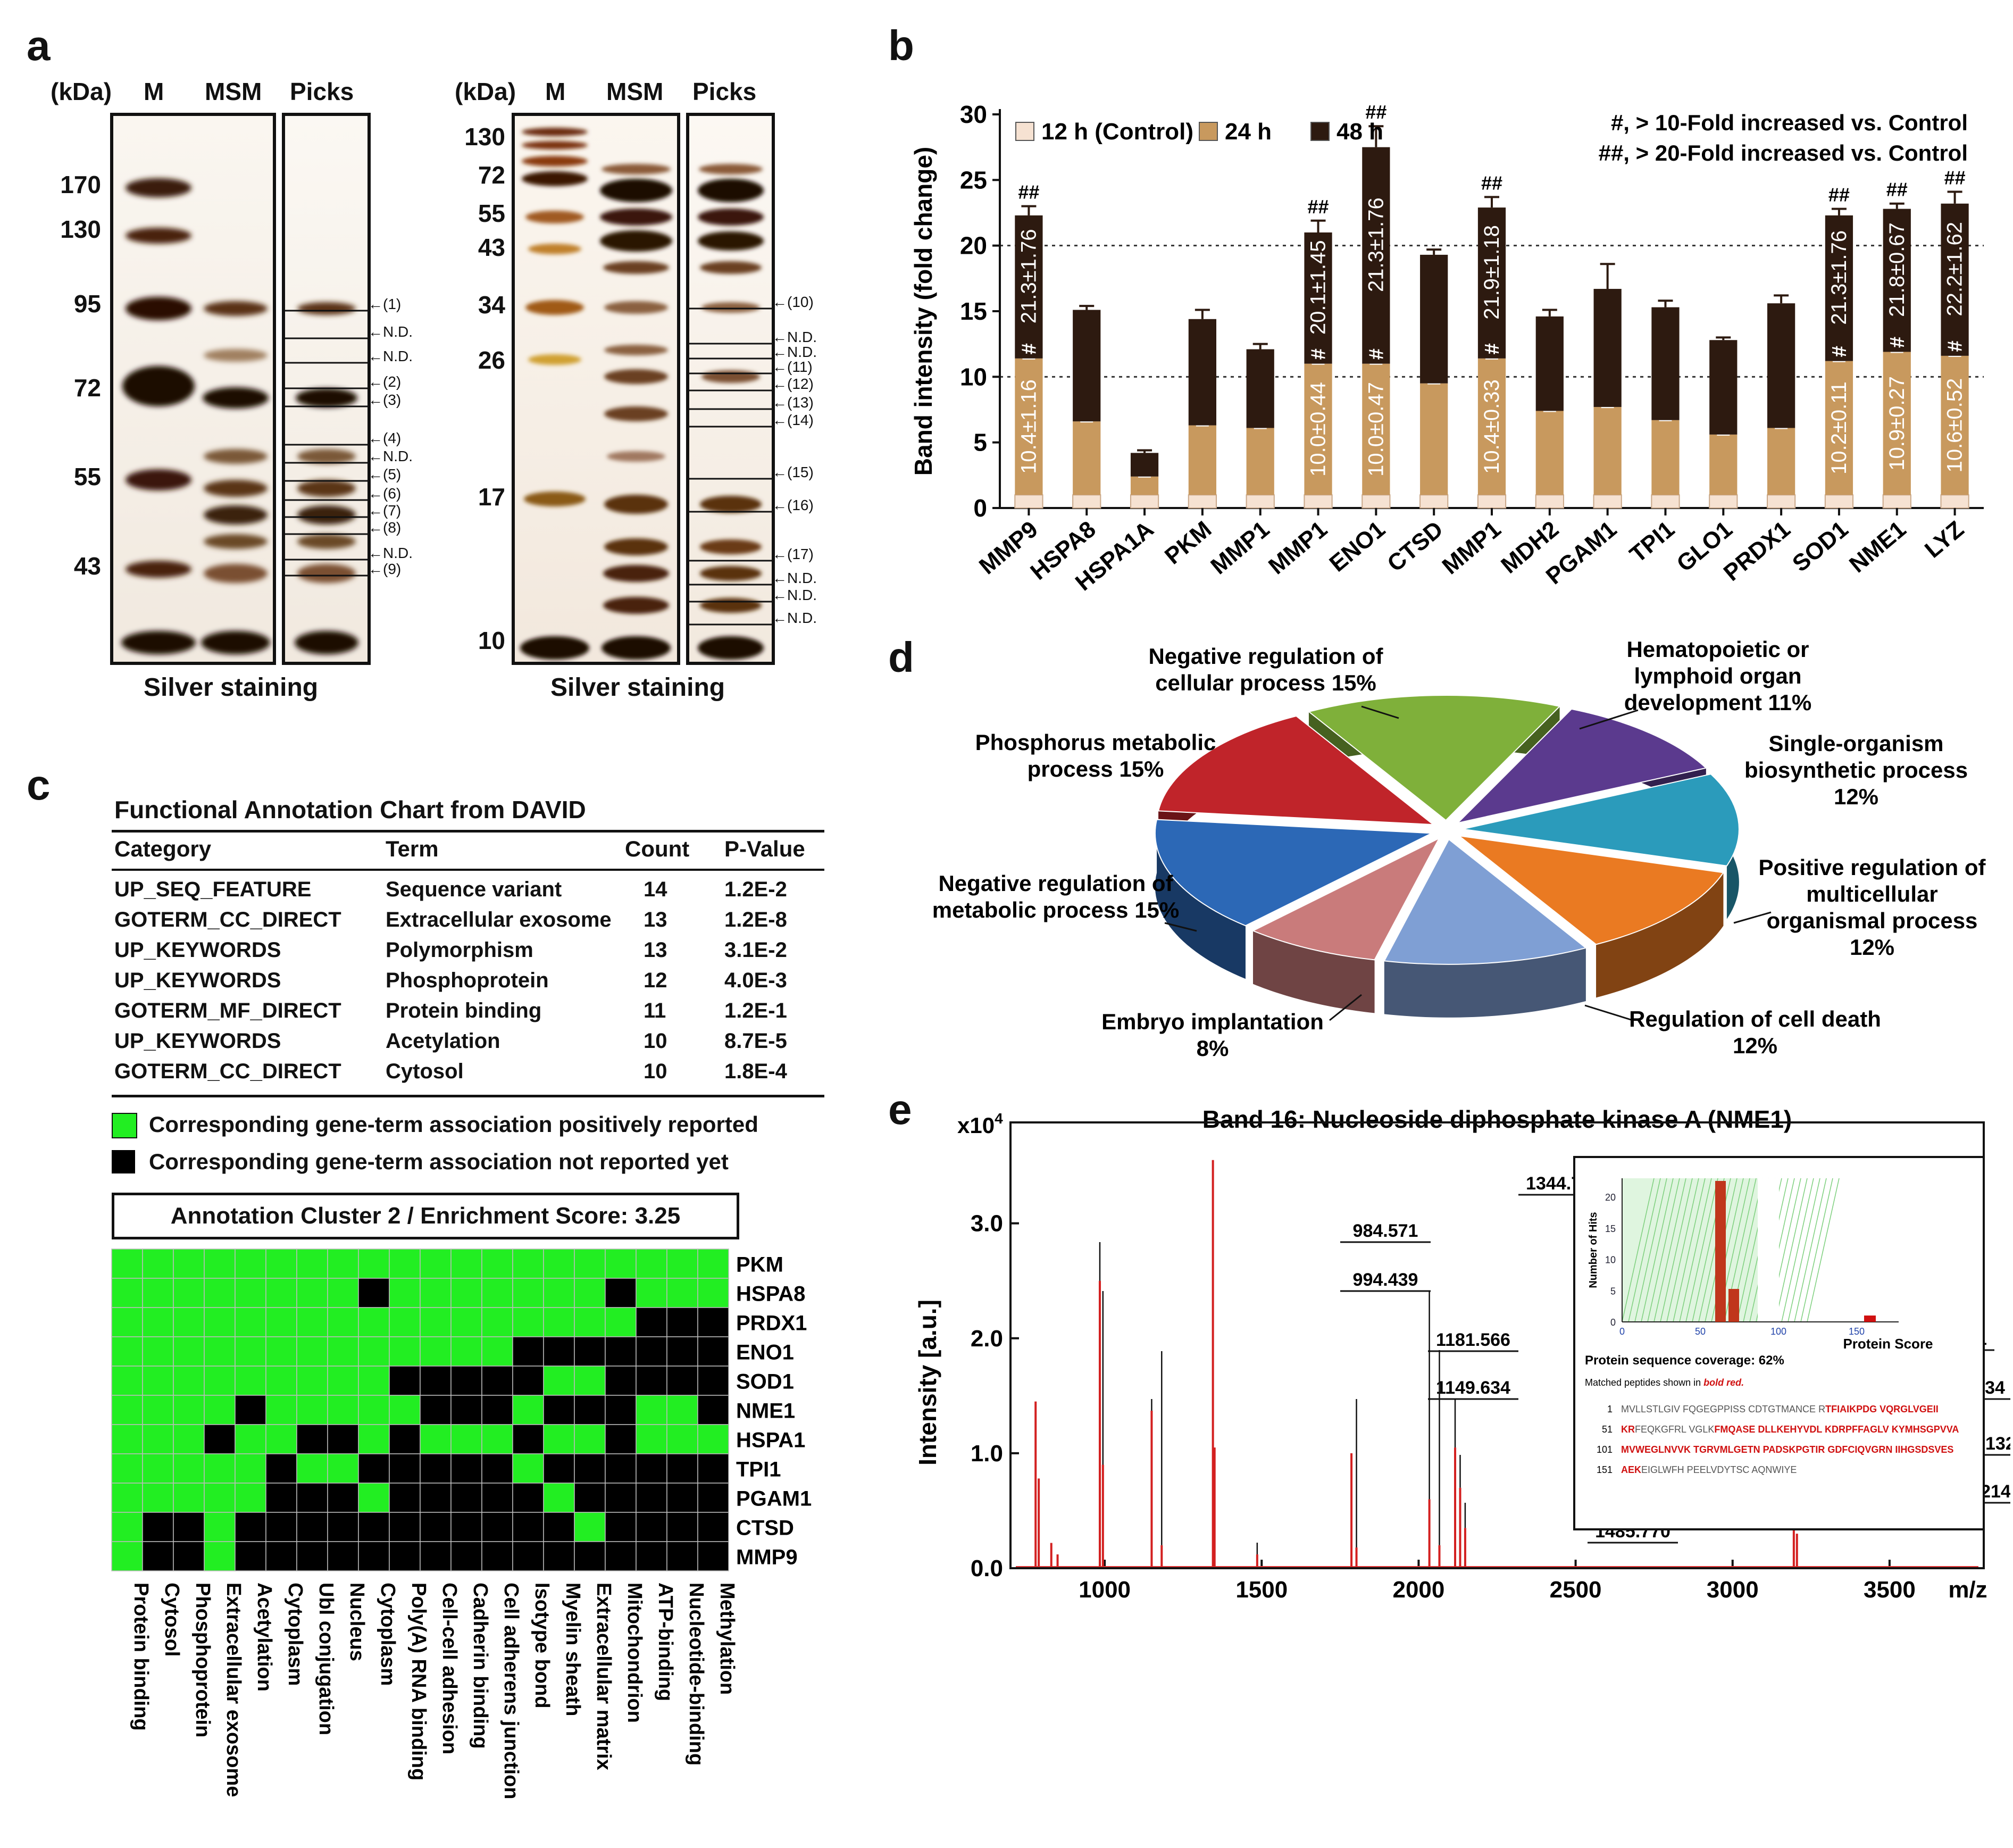  I want to click on y-tick-label: 25, so click(973, 180).